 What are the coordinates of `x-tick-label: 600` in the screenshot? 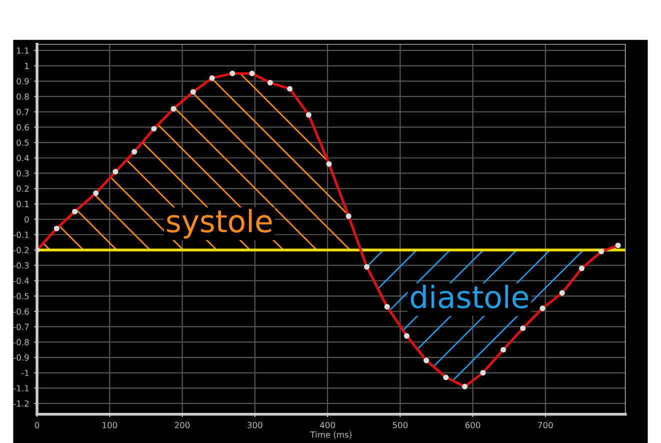 It's located at (472, 425).